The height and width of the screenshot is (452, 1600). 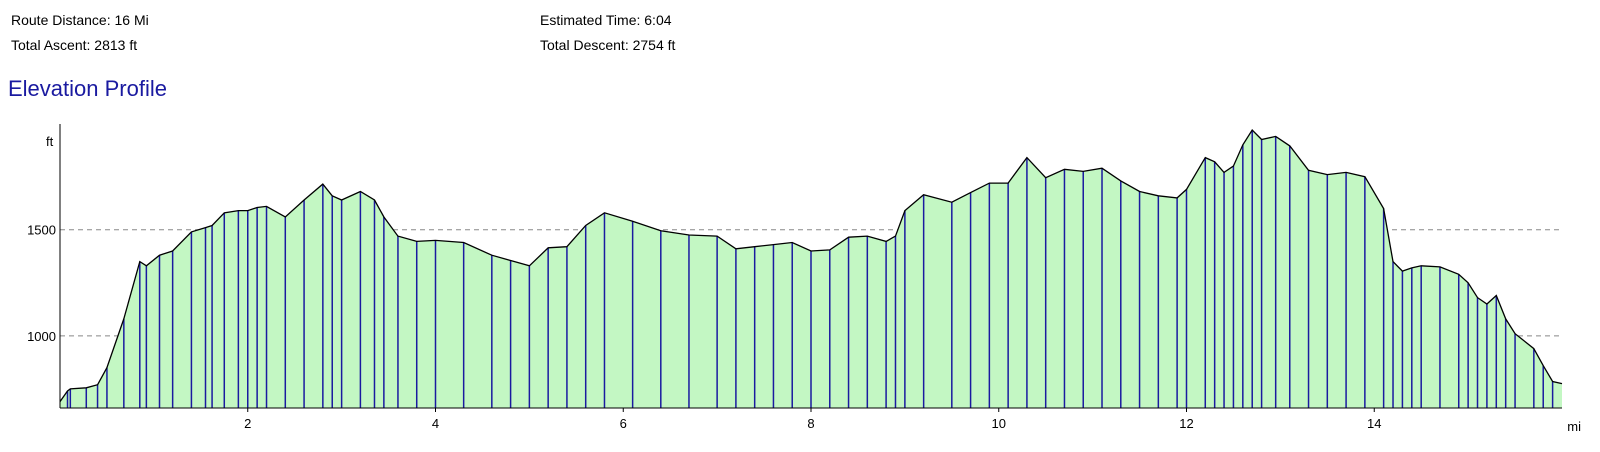 What do you see at coordinates (50, 141) in the screenshot?
I see `y-axis-unit-label: ft` at bounding box center [50, 141].